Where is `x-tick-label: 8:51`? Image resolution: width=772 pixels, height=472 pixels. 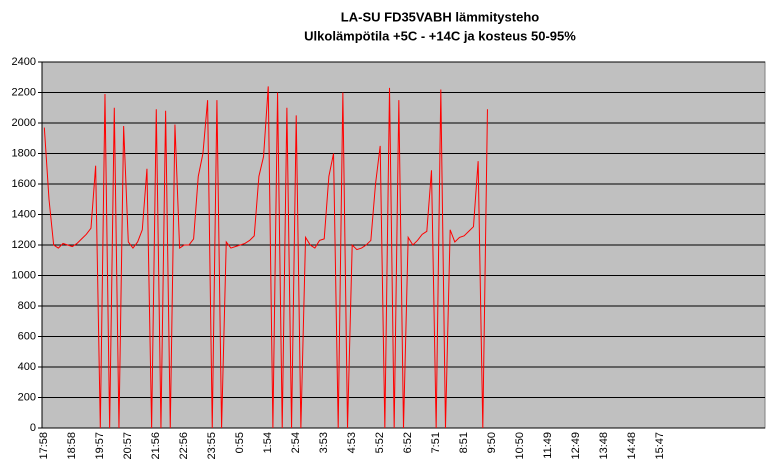
x-tick-label: 8:51 is located at coordinates (464, 442).